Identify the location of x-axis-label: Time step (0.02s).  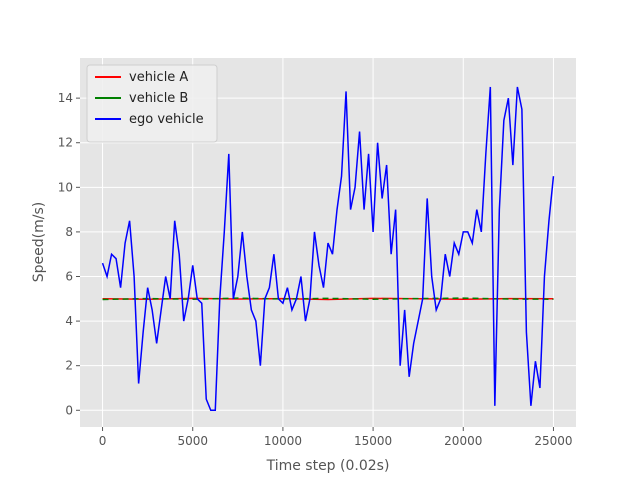
(328, 466).